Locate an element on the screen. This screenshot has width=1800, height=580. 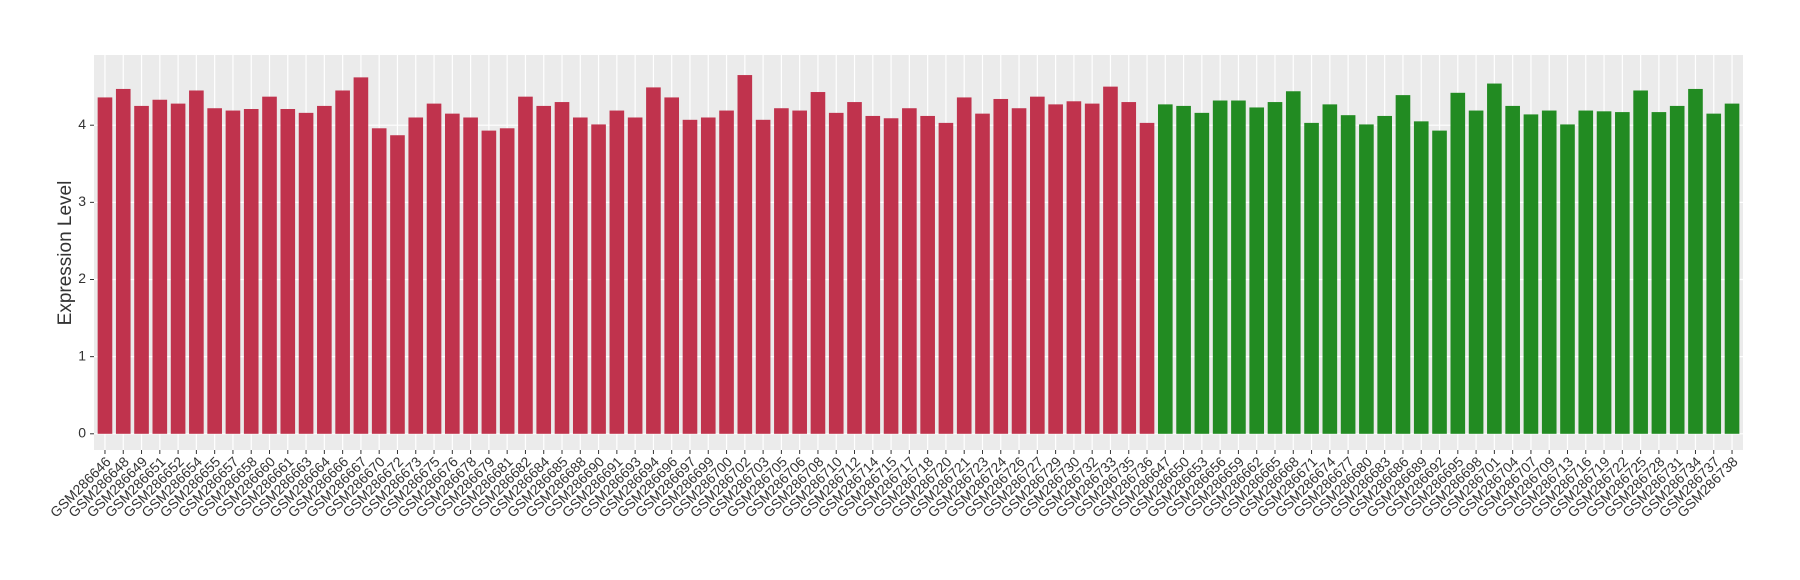
y-axis-title: Expression Level is located at coordinates (65, 253).